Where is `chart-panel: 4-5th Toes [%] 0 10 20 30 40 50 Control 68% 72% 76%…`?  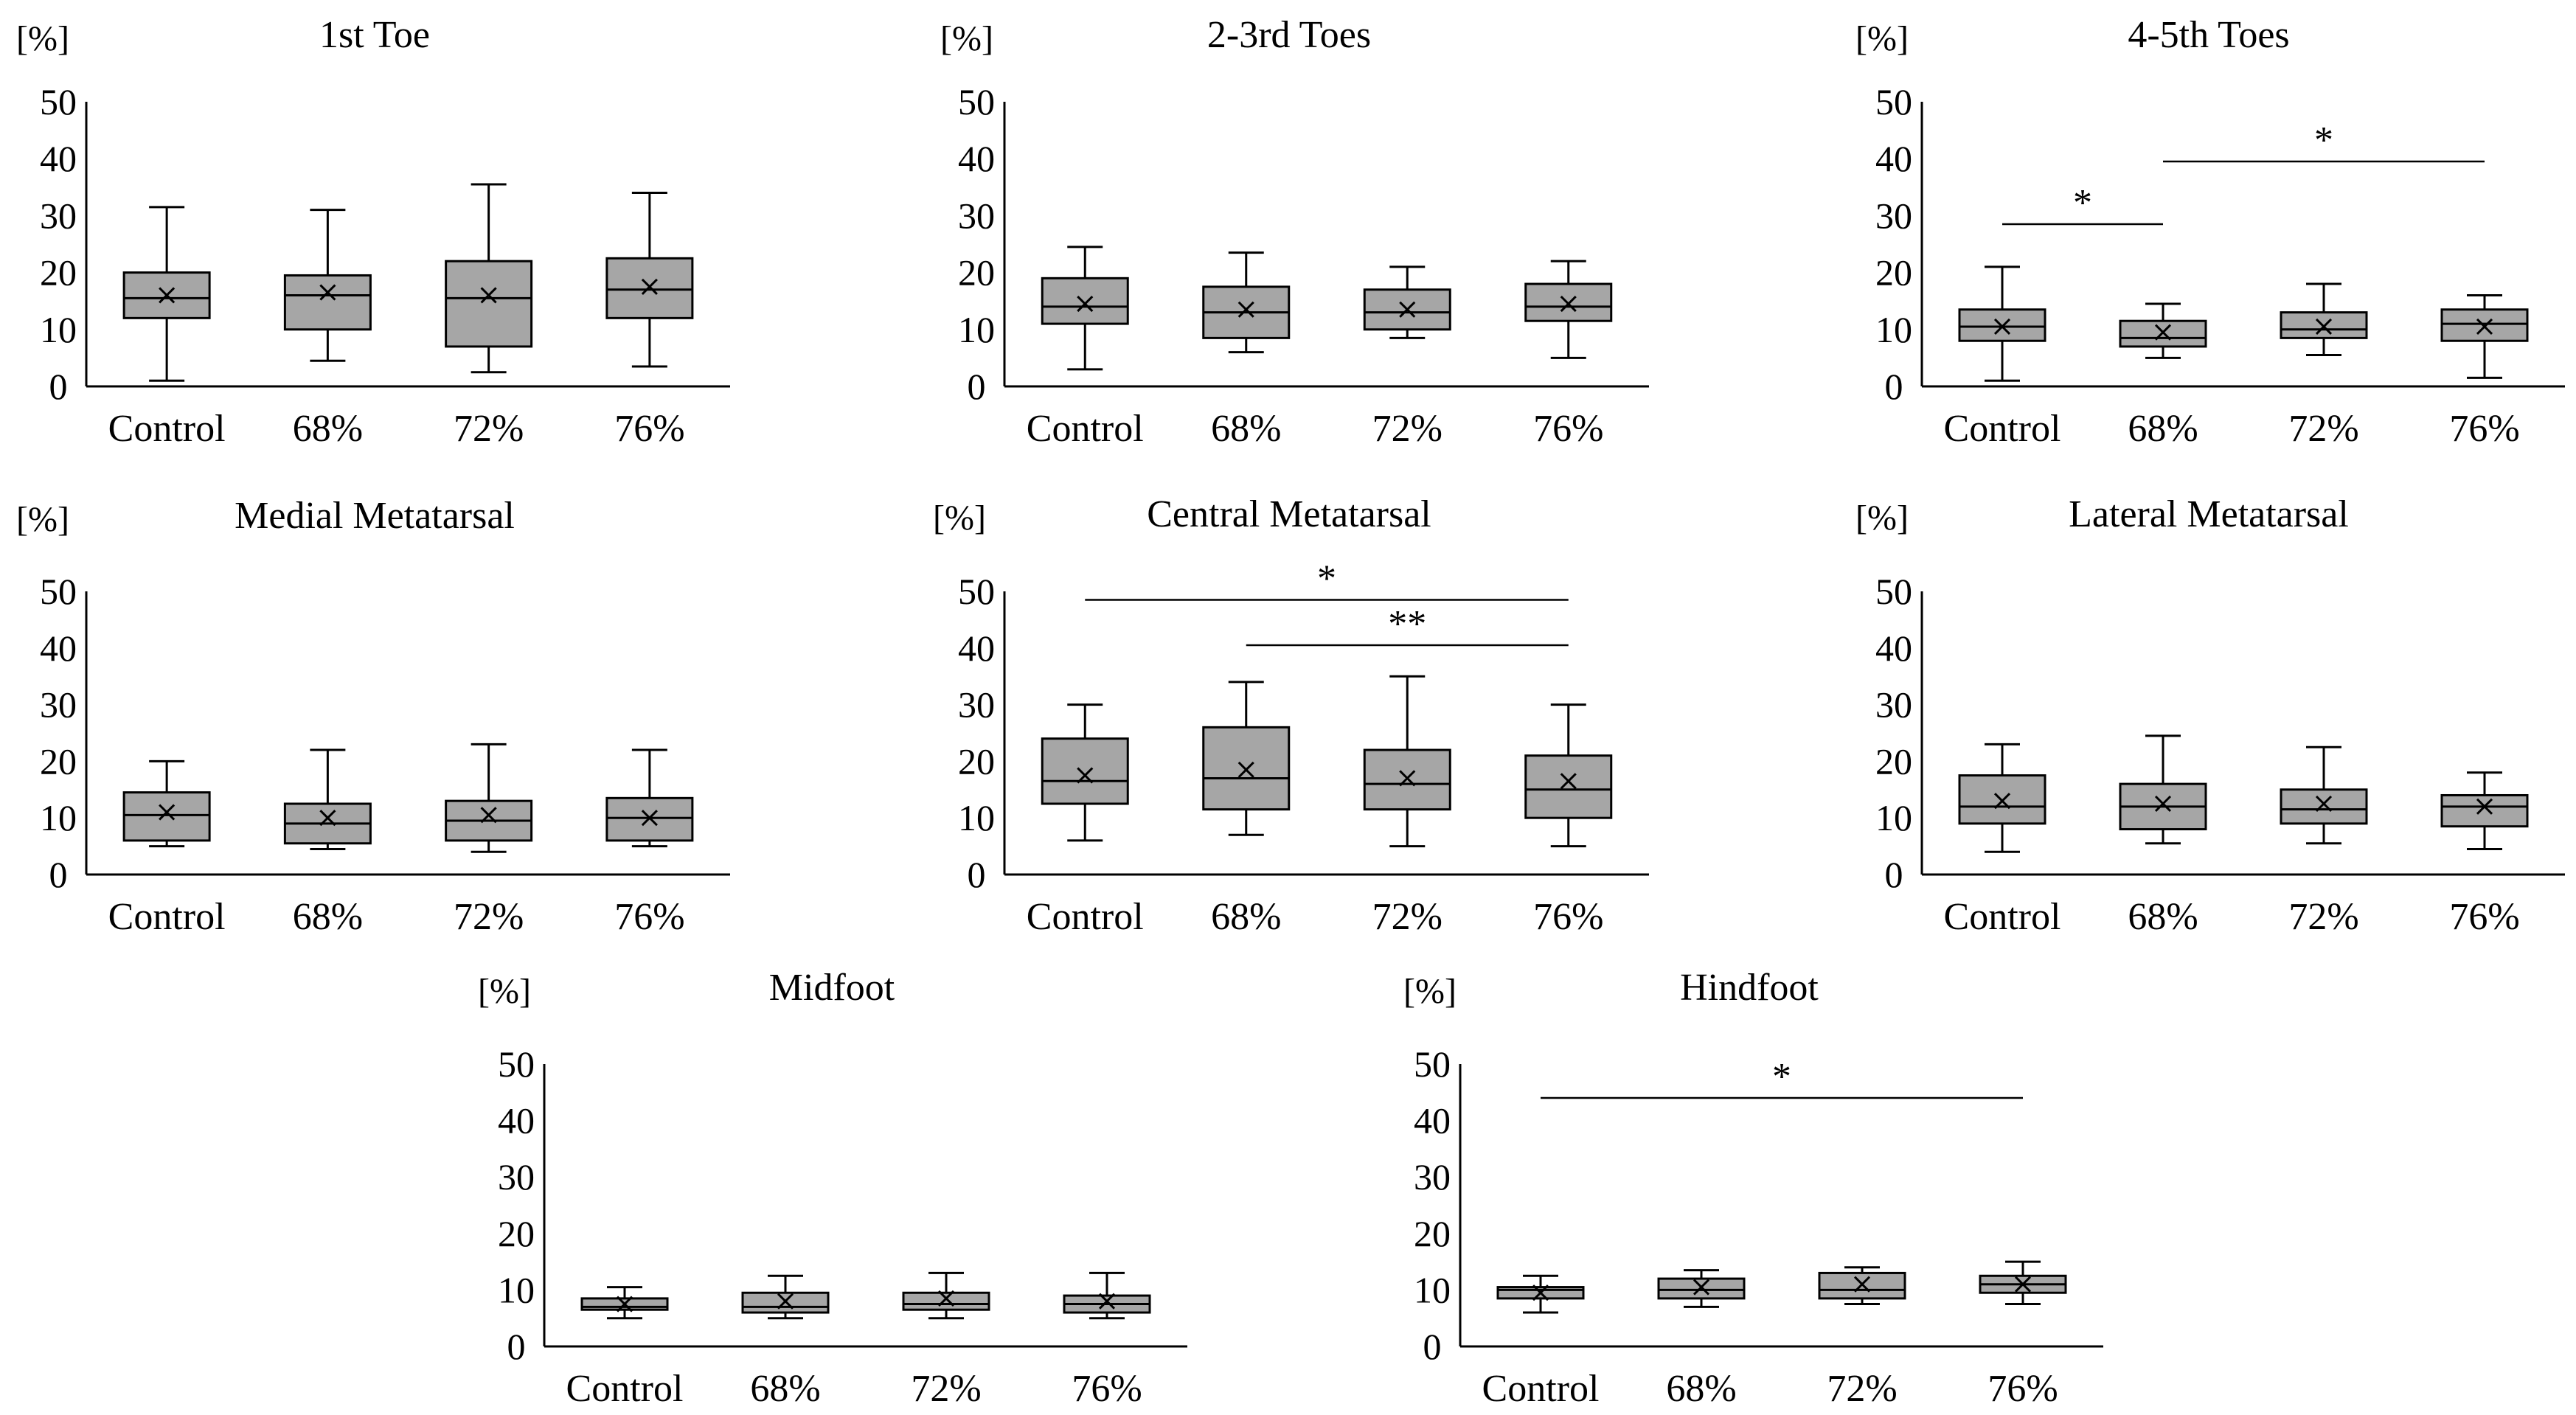
chart-panel: 4-5th Toes [%] 0 10 20 30 40 50 Control 68% 72% 76%… is located at coordinates (2210, 232).